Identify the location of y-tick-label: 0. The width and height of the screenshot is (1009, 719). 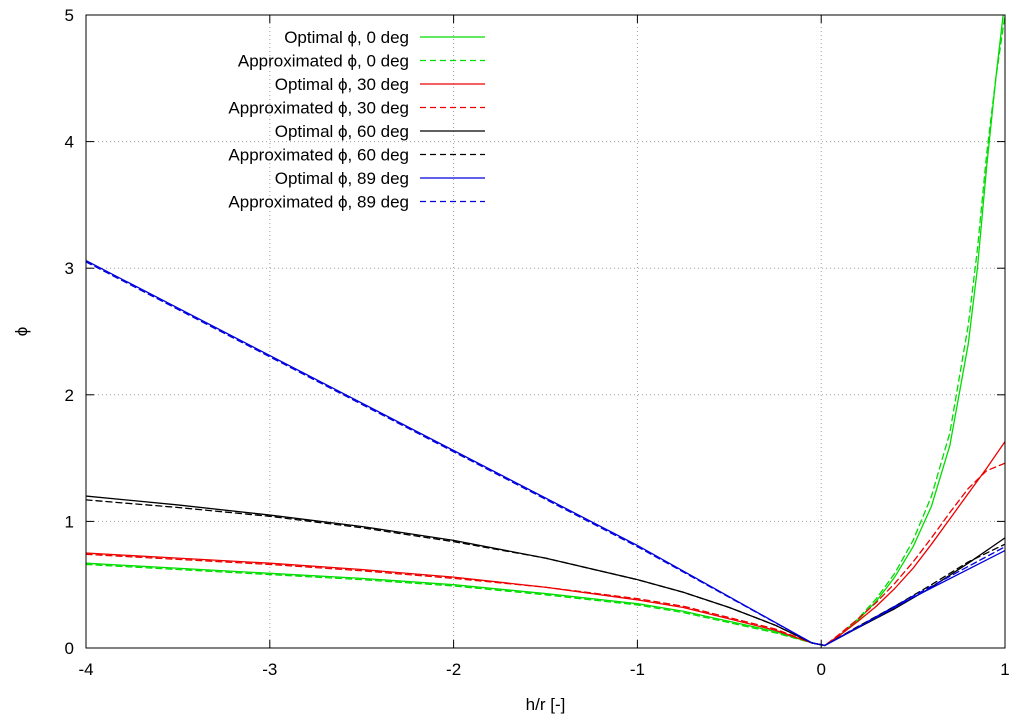
(69, 648).